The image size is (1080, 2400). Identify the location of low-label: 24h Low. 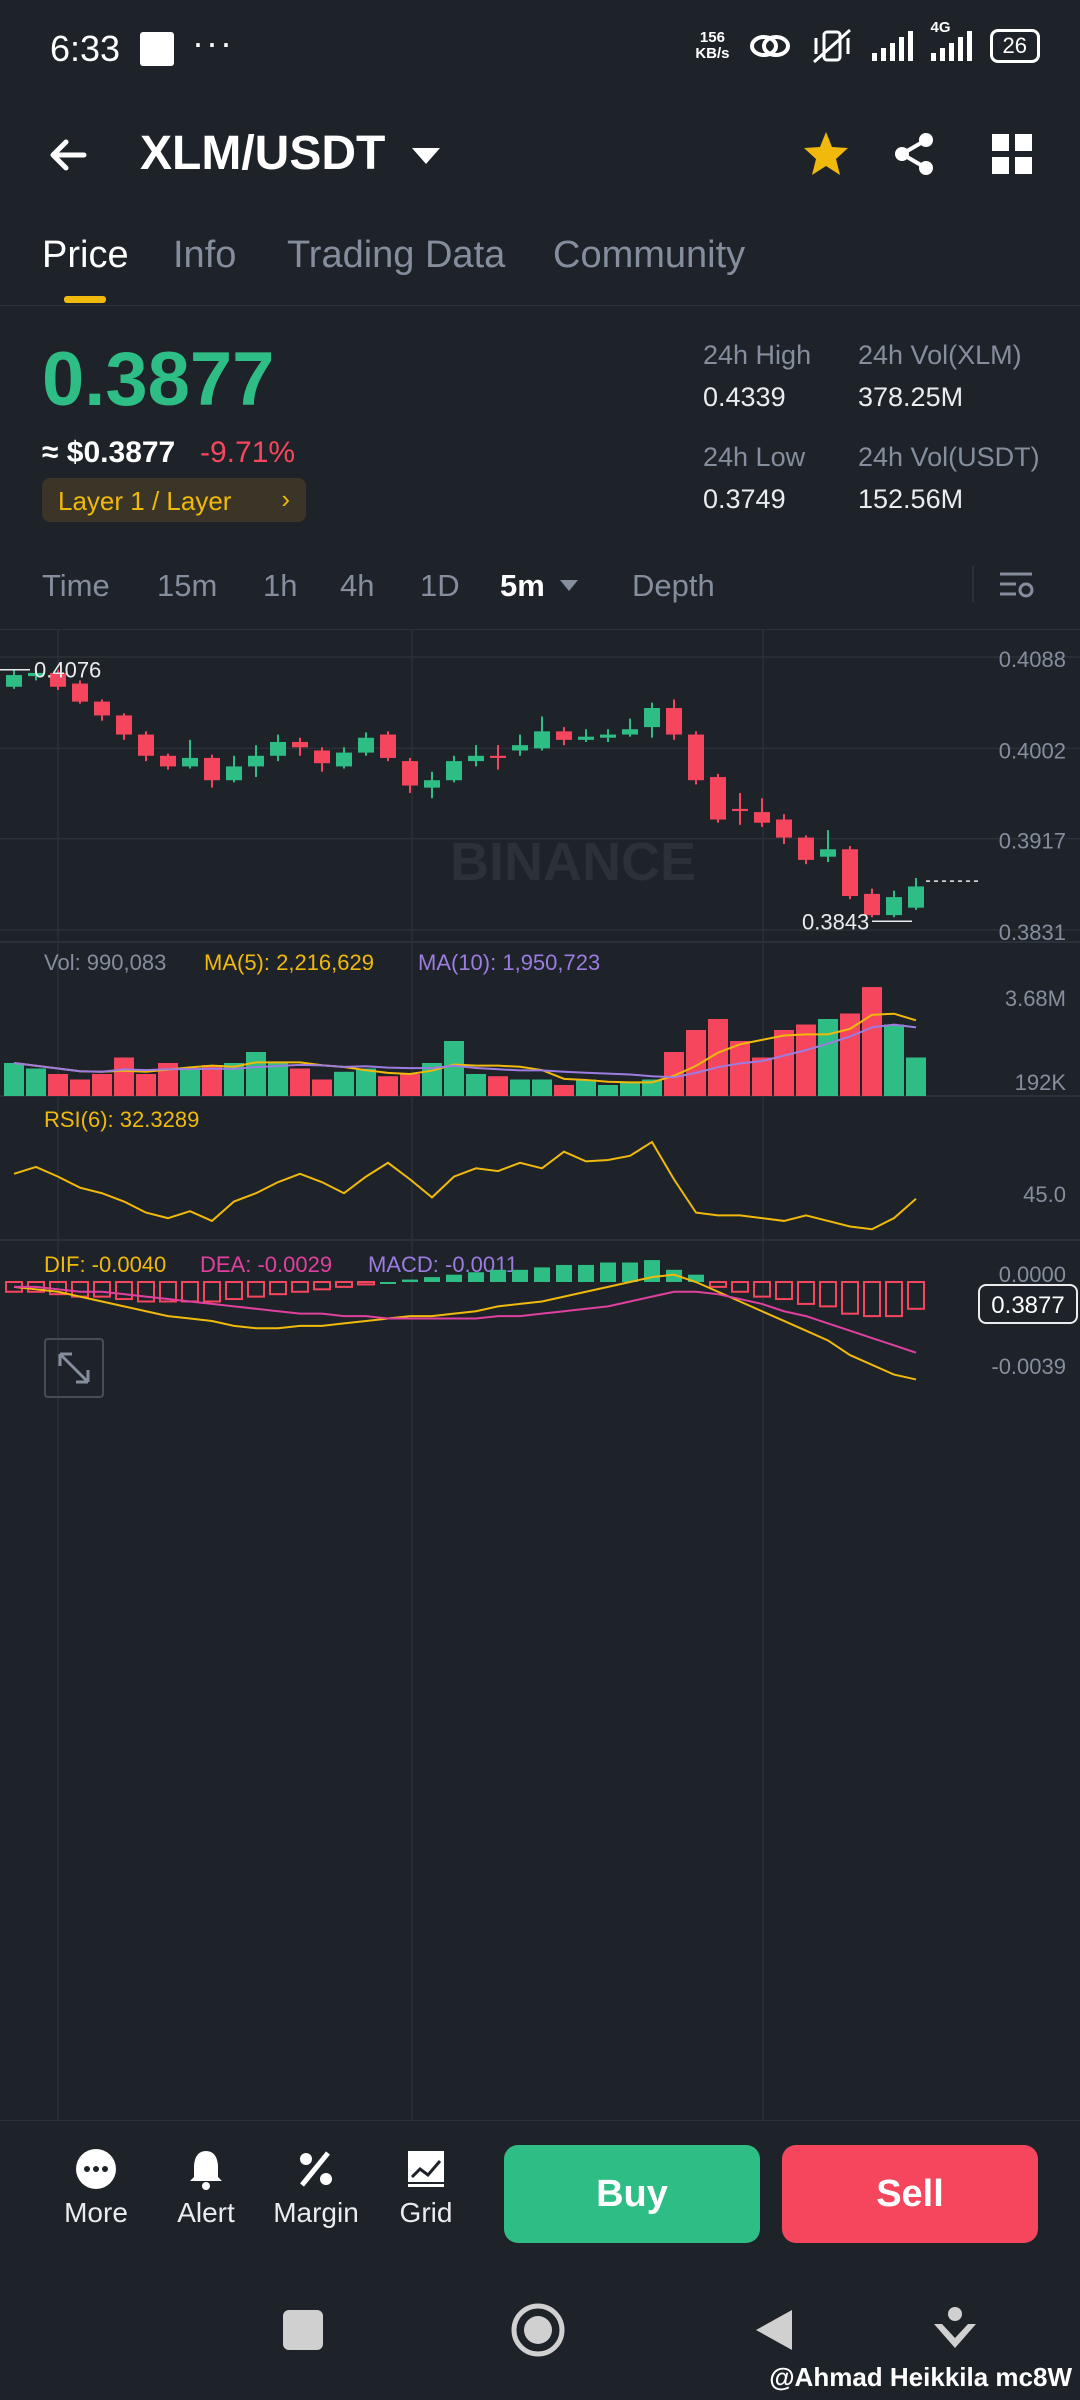
(754, 457).